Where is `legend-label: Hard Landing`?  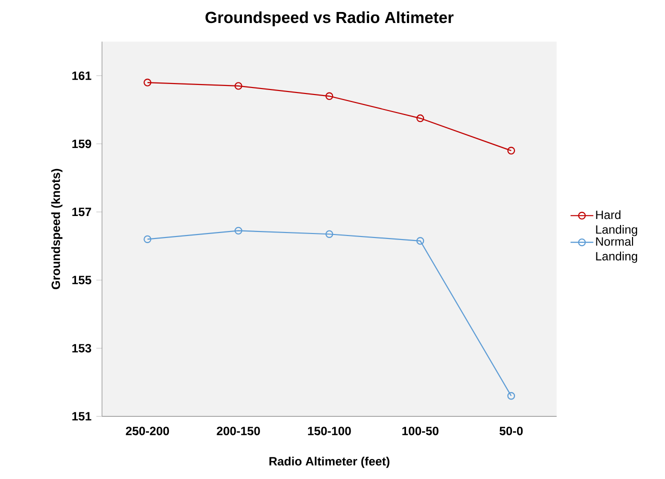
legend-label: Hard Landing is located at coordinates (617, 223).